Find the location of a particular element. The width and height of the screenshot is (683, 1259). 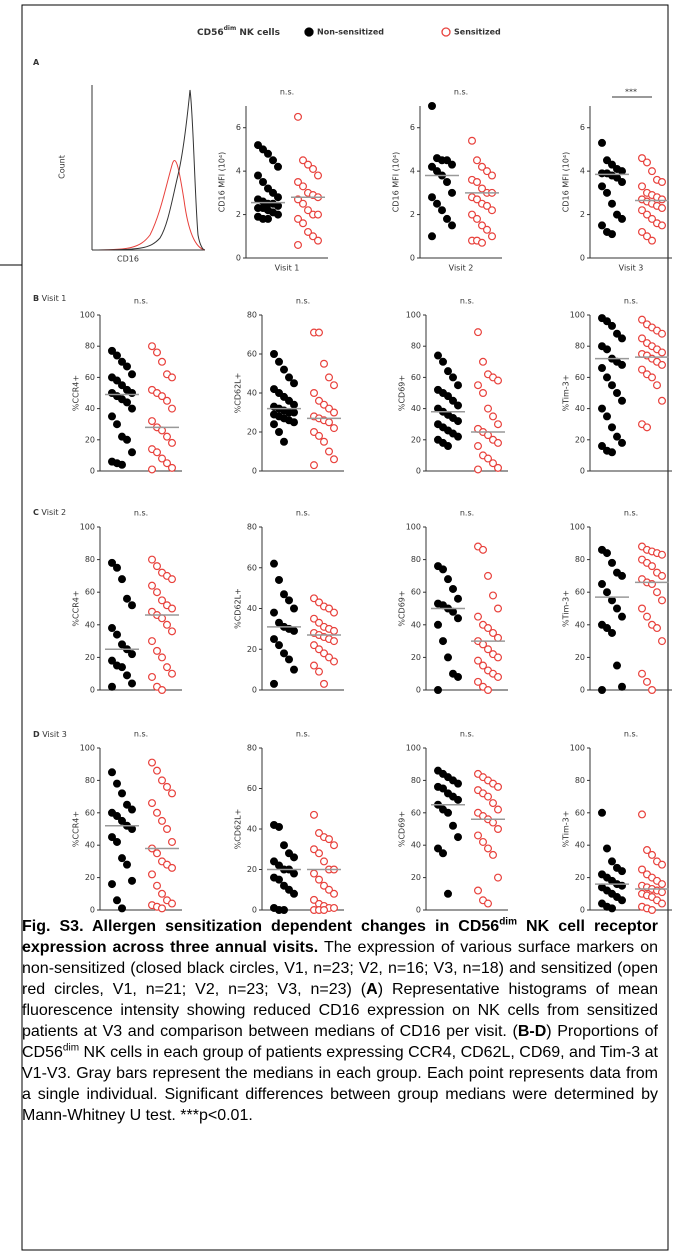

y-tick-label: 0 is located at coordinates (582, 258).